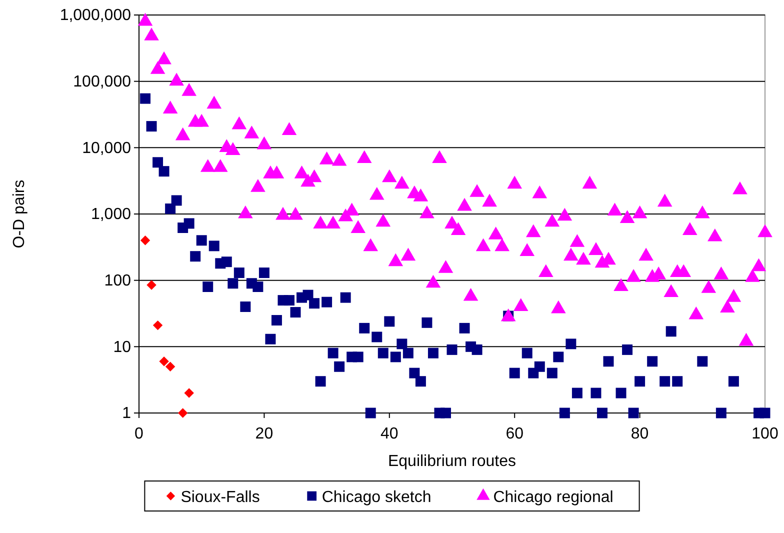 The image size is (784, 533). What do you see at coordinates (264, 434) in the screenshot?
I see `x-tick-label: 20` at bounding box center [264, 434].